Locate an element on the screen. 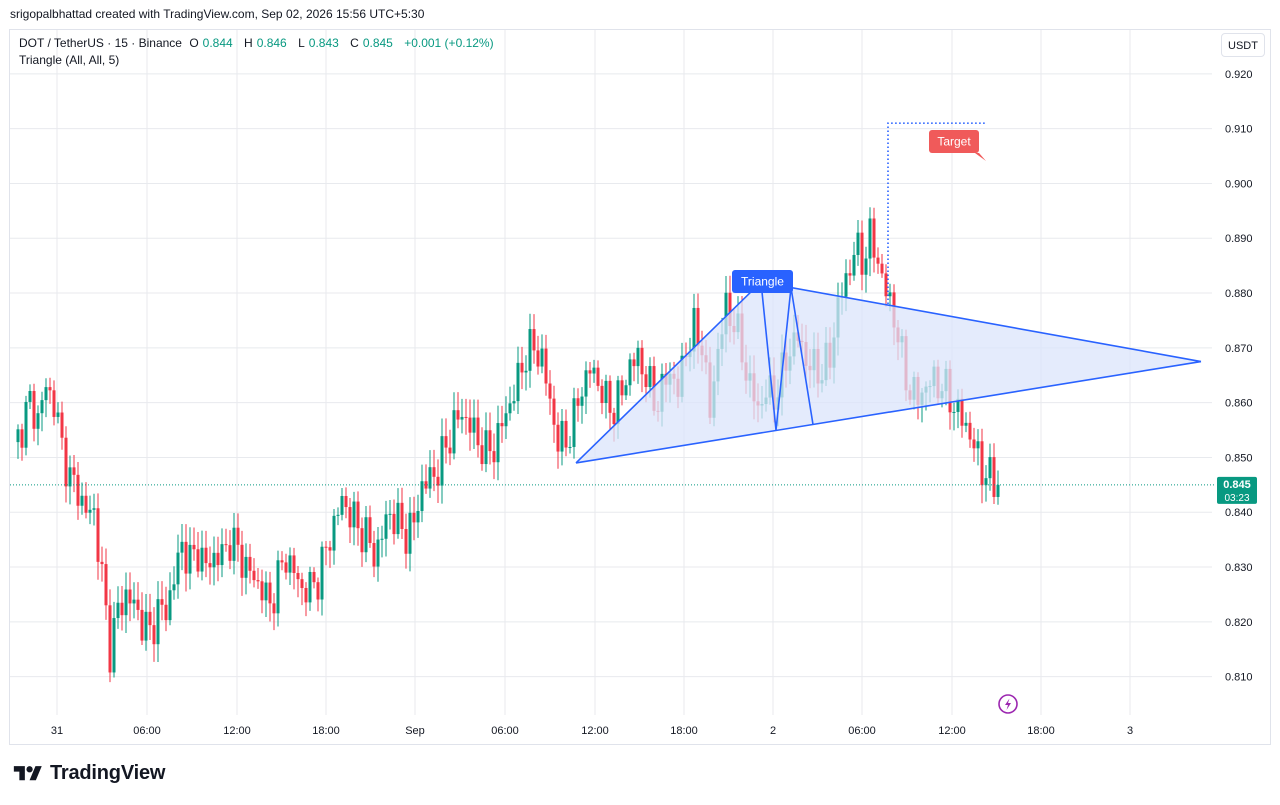 The width and height of the screenshot is (1280, 805). open-label: O is located at coordinates (194, 43).